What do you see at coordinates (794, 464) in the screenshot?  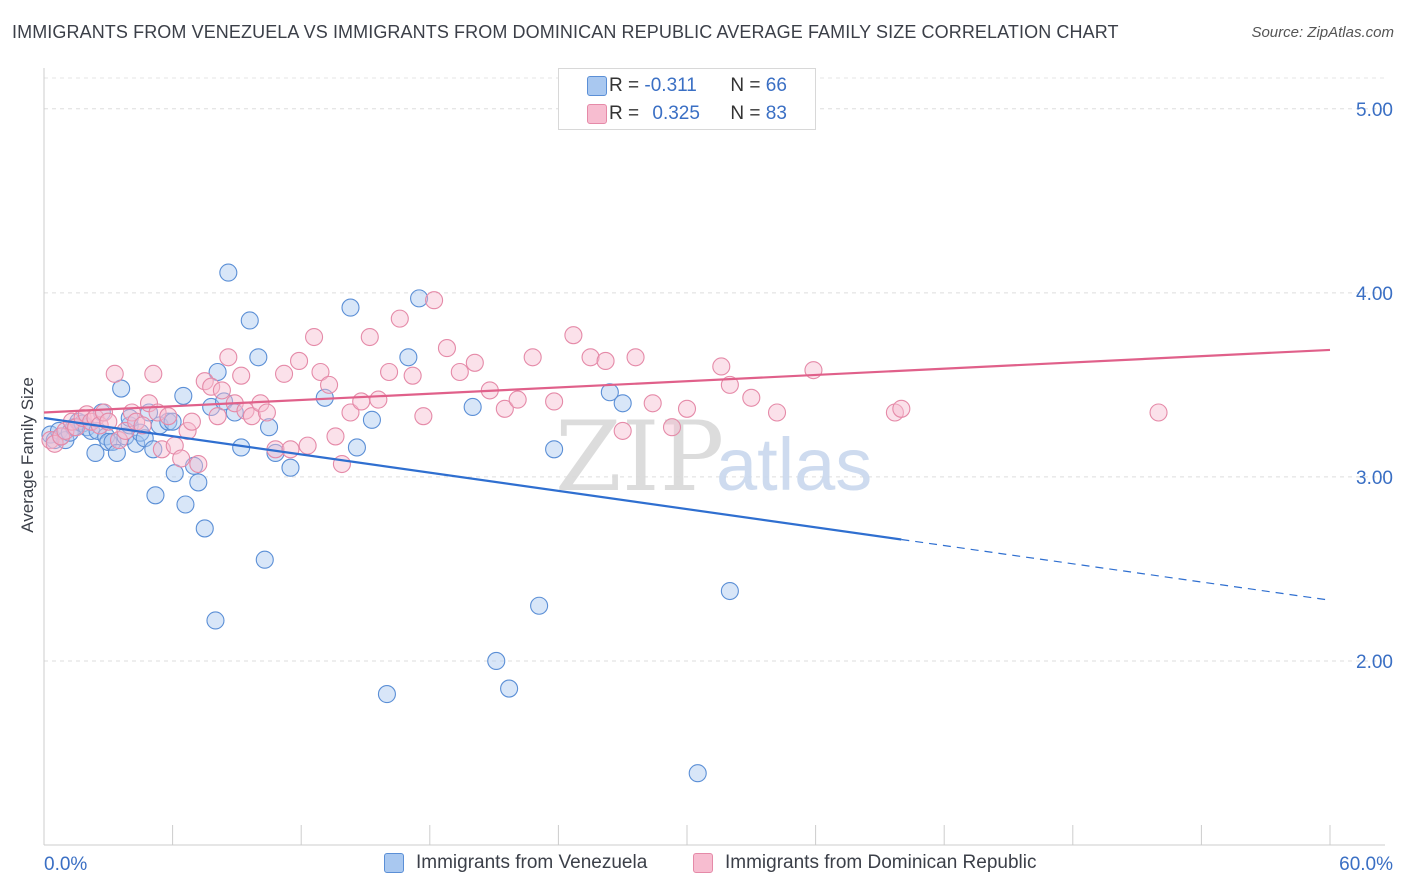 I see `watermark-atlas: atlas` at bounding box center [794, 464].